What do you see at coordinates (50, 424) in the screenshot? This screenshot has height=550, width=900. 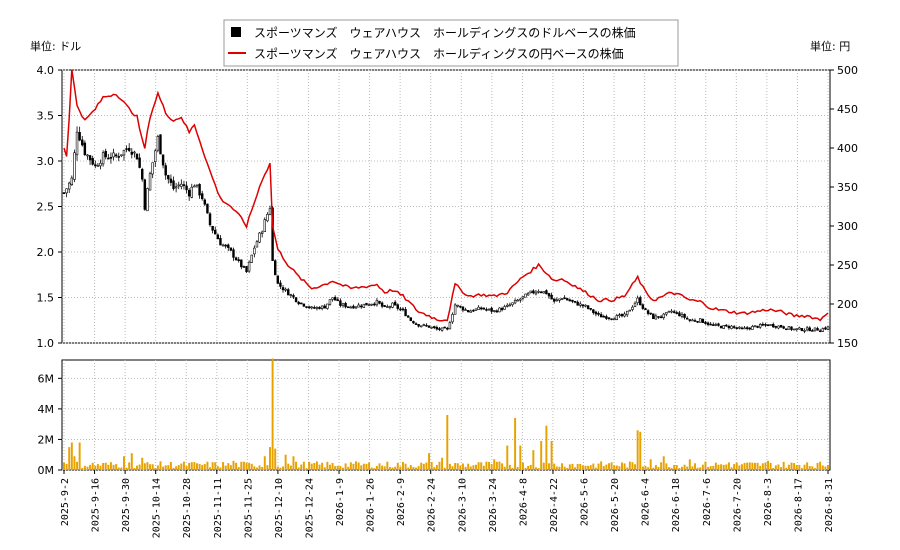 I see `volume-ticks: 0M 2M 4M 6M` at bounding box center [50, 424].